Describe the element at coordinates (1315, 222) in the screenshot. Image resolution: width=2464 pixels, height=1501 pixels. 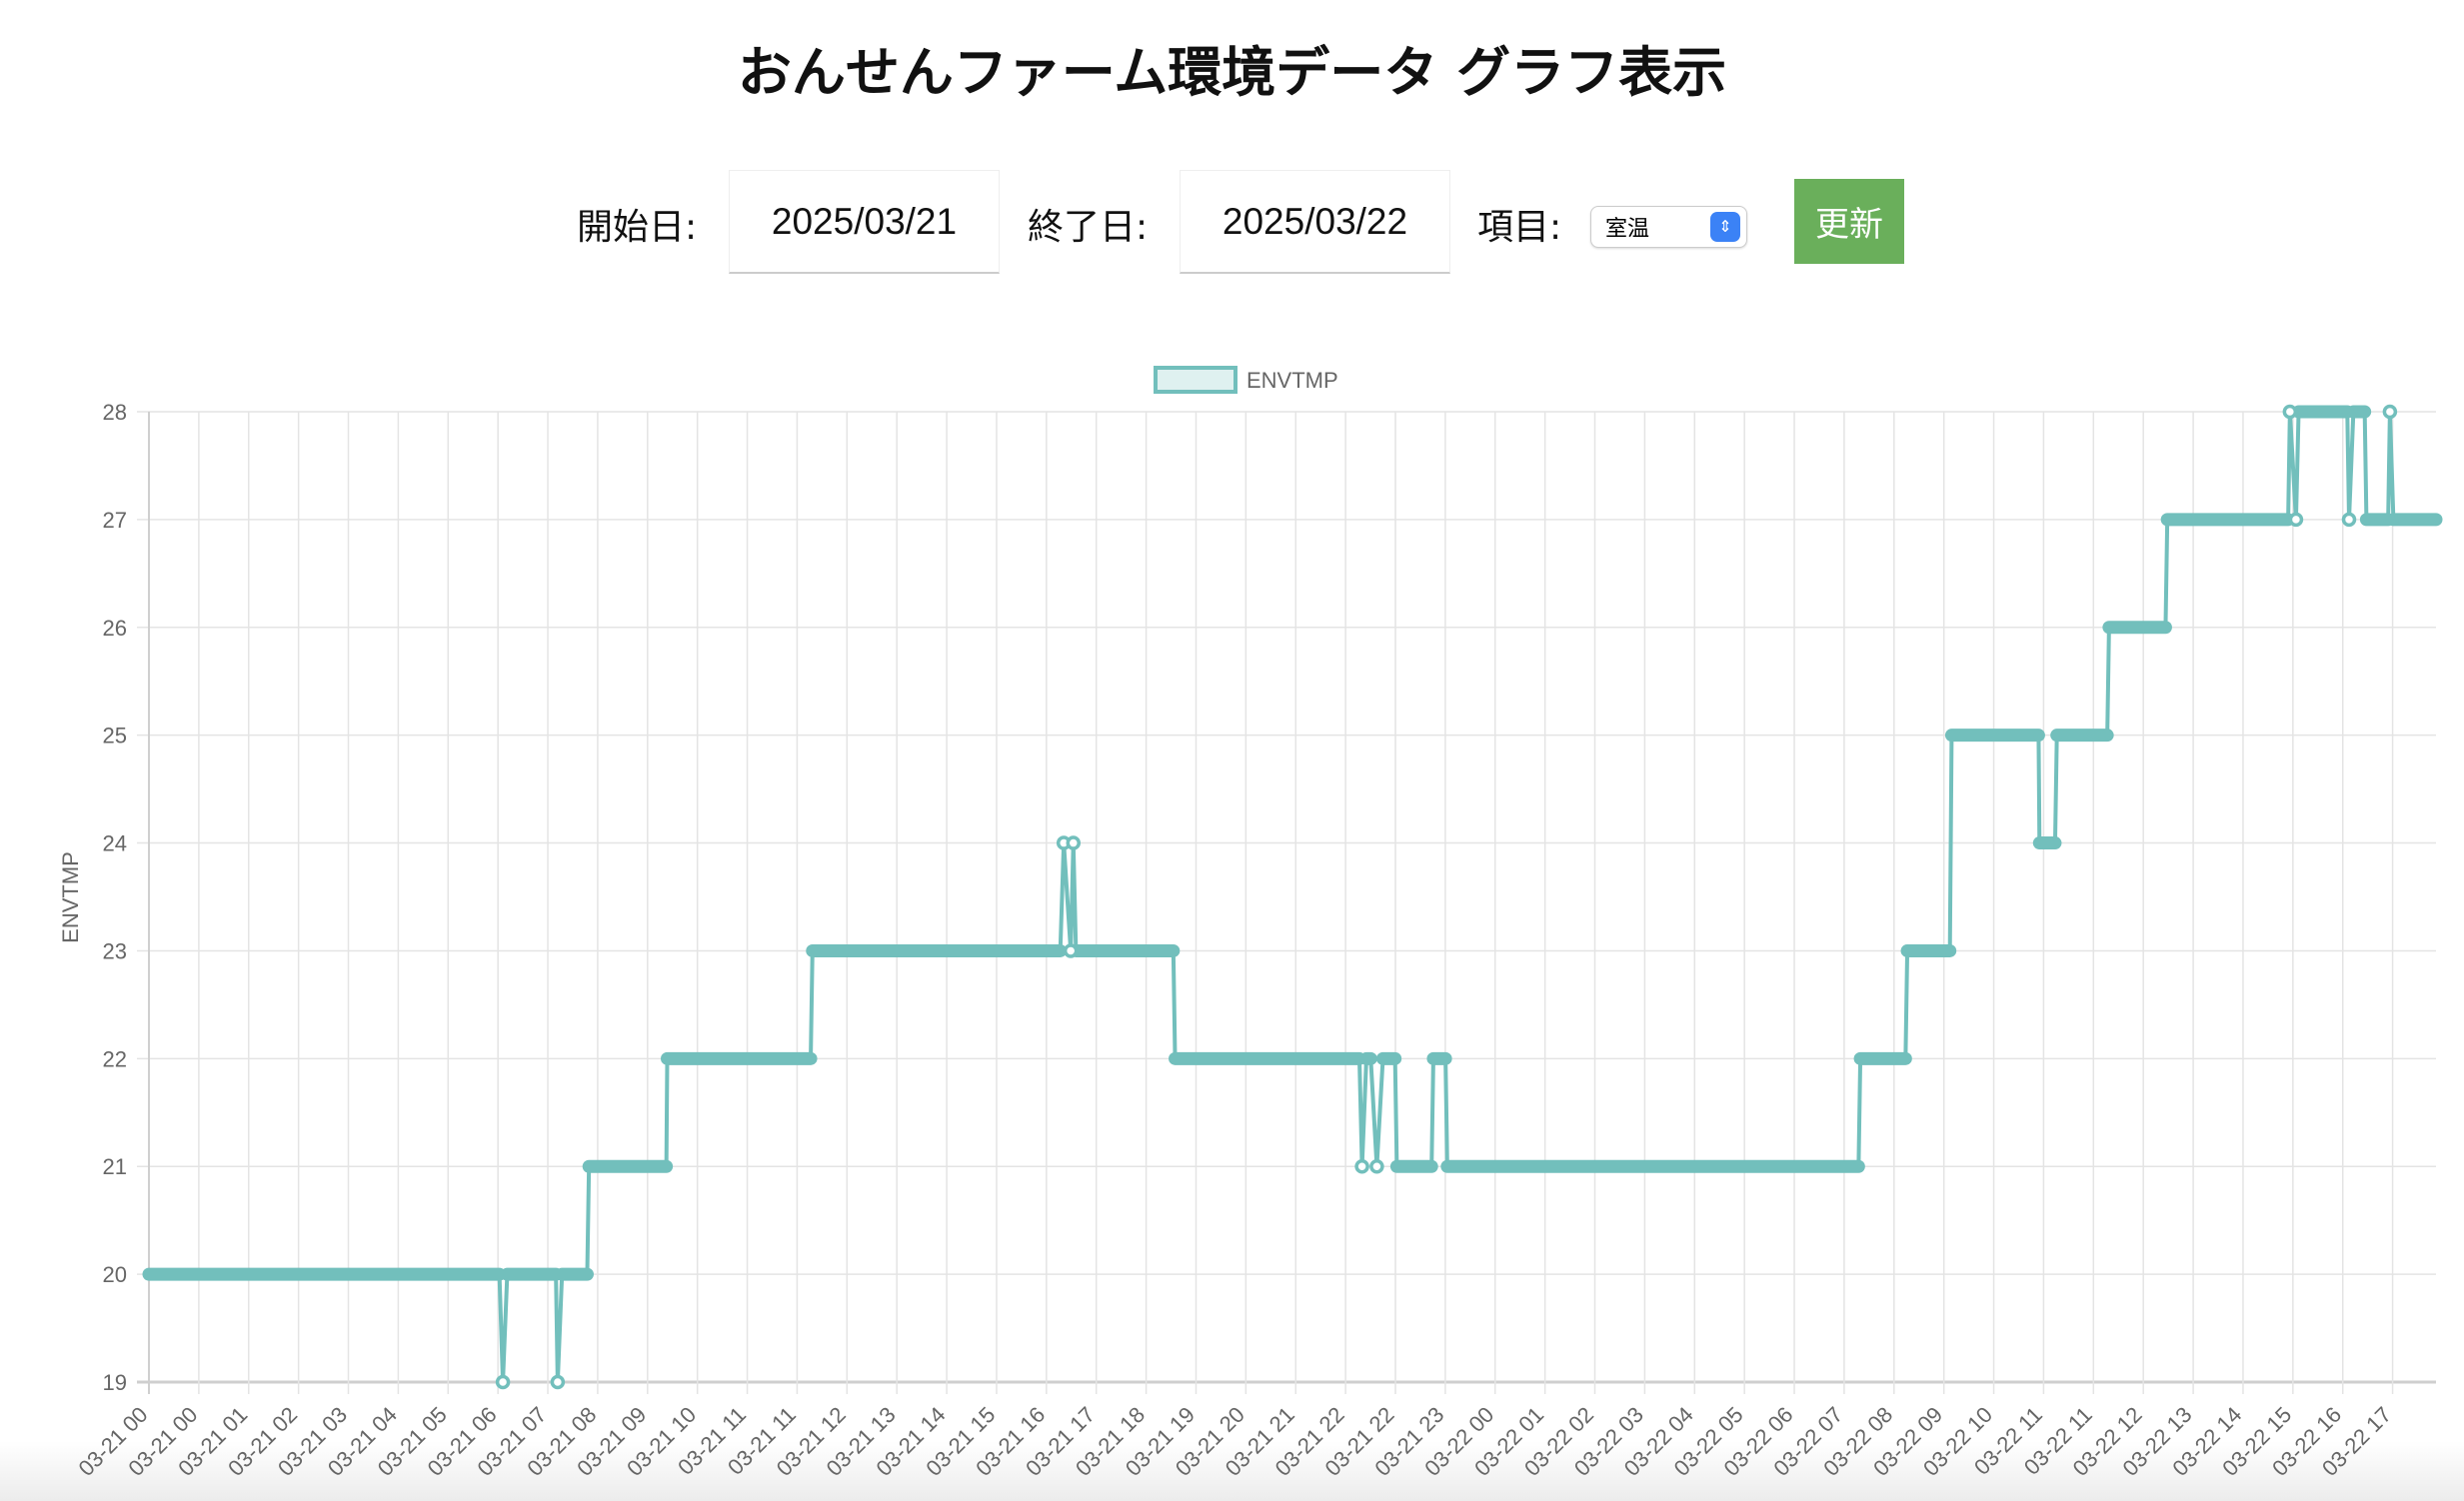
I see `end-date-input: 2025/03/22` at that location.